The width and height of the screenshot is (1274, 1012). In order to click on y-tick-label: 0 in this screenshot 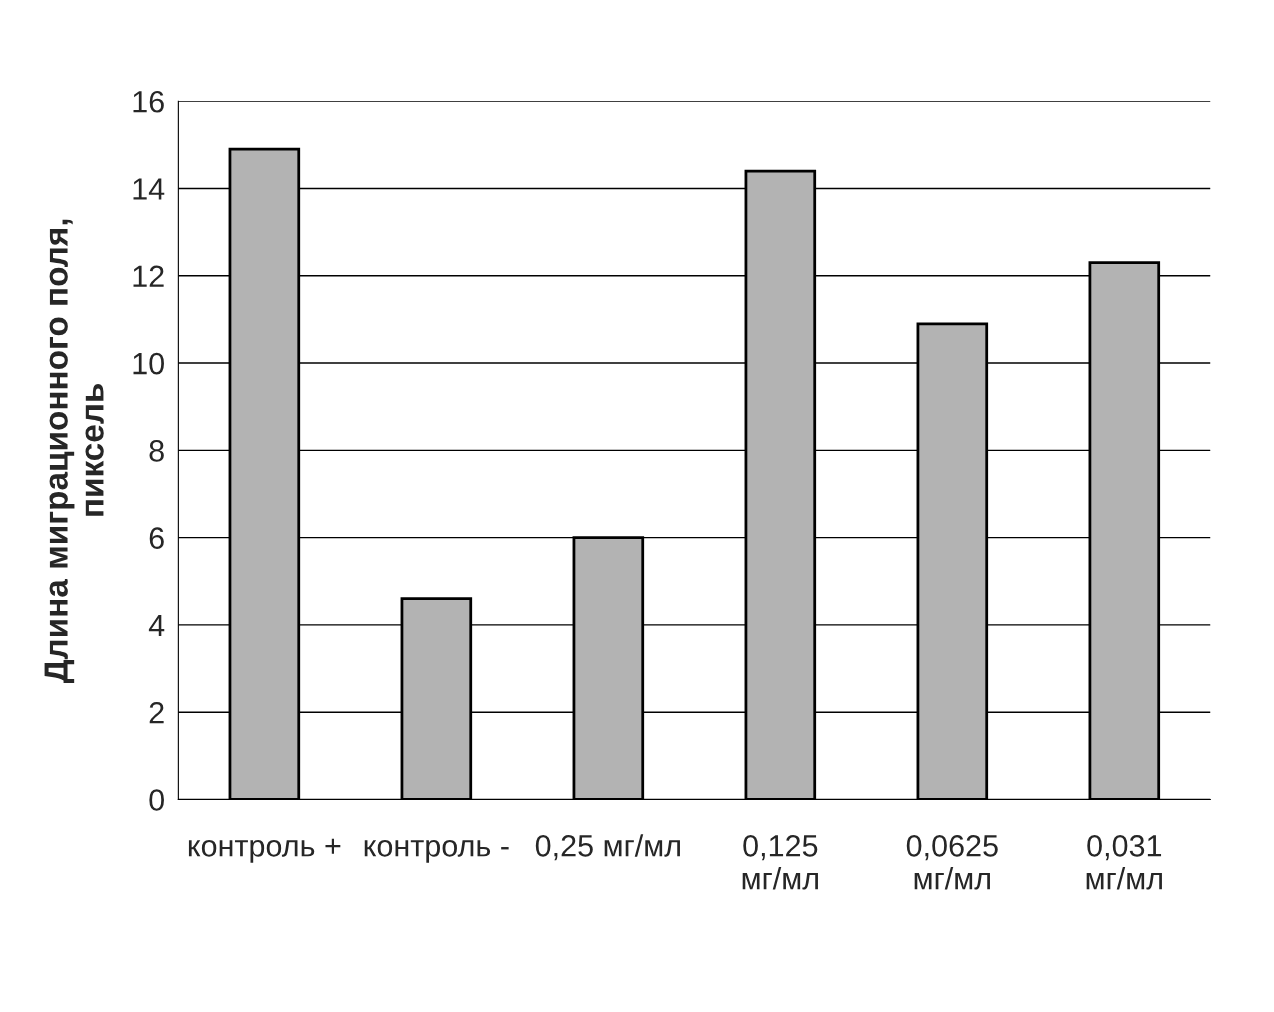, I will do `click(156, 800)`.